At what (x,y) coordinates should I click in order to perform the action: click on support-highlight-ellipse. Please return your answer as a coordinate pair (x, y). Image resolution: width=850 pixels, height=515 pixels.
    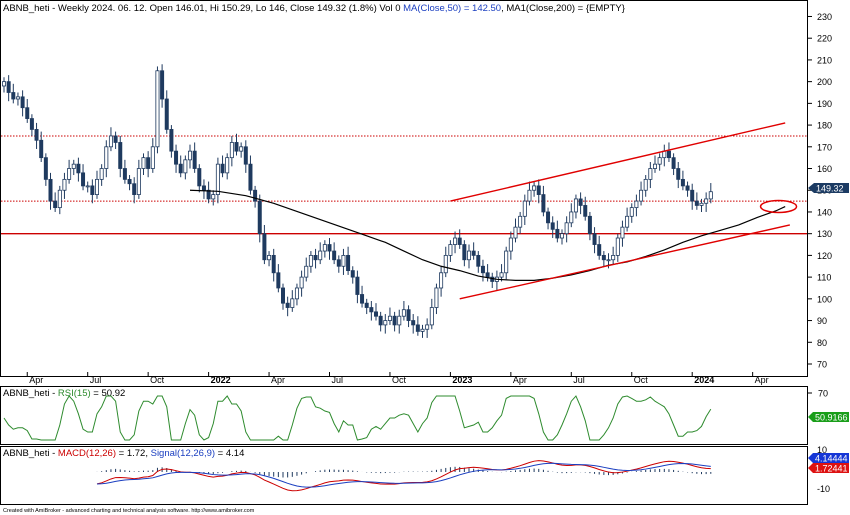
    Looking at the image, I should click on (778, 206).